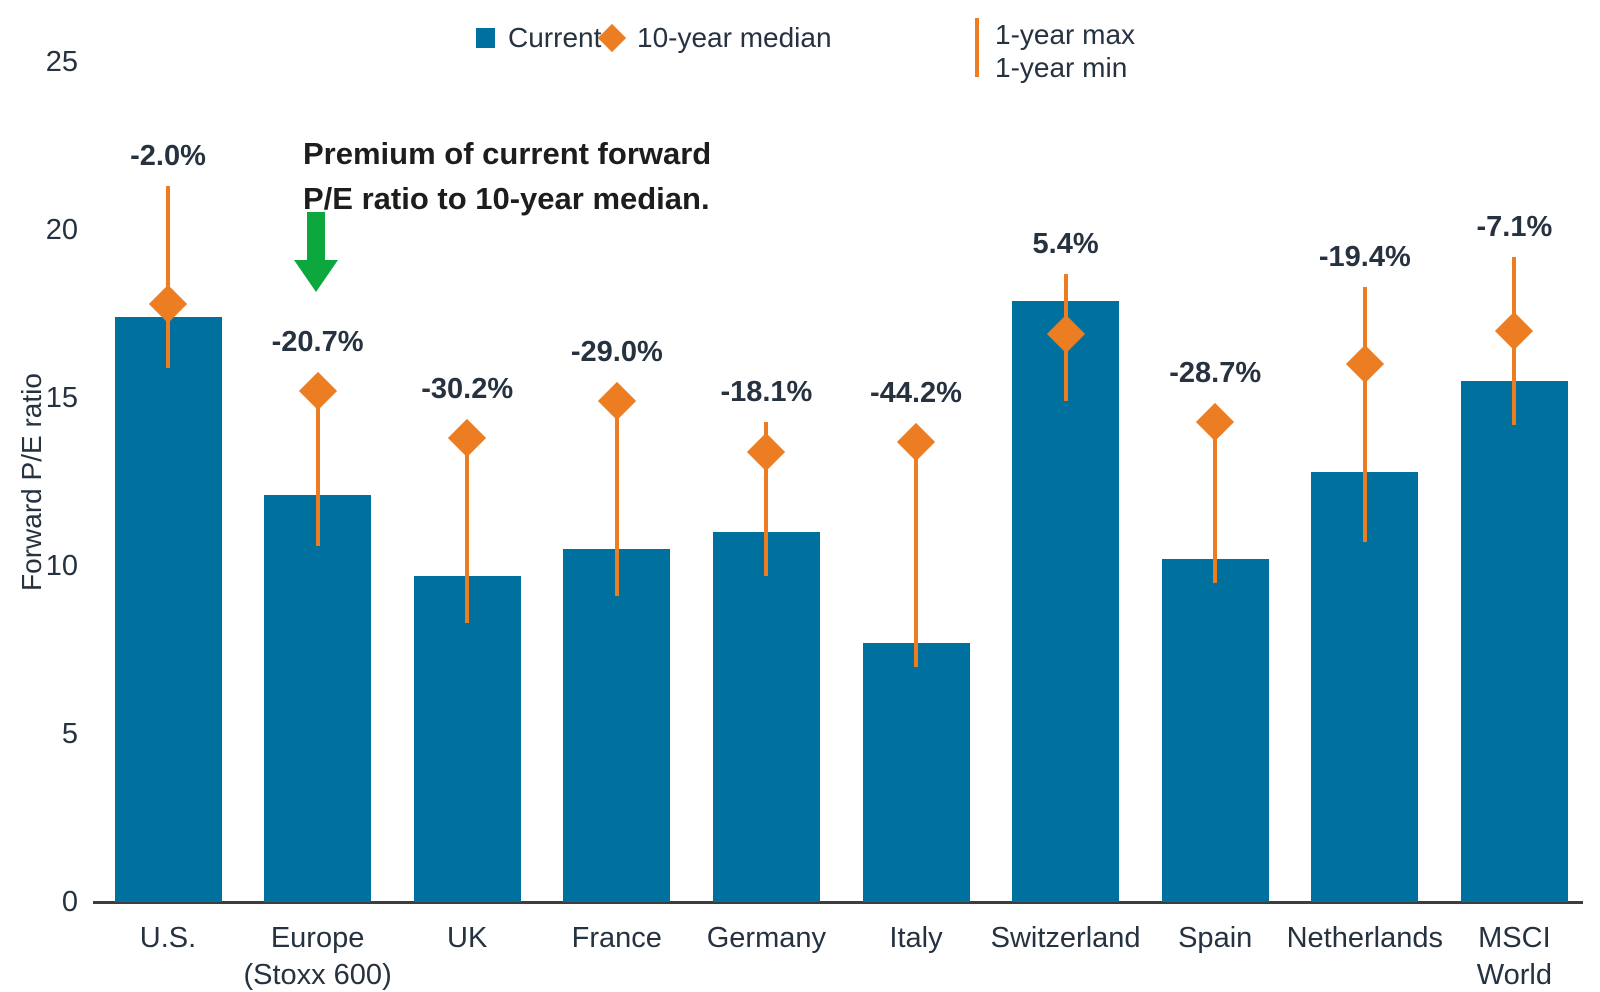 Image resolution: width=1600 pixels, height=992 pixels. I want to click on median-diamond-Spain, so click(1215, 421).